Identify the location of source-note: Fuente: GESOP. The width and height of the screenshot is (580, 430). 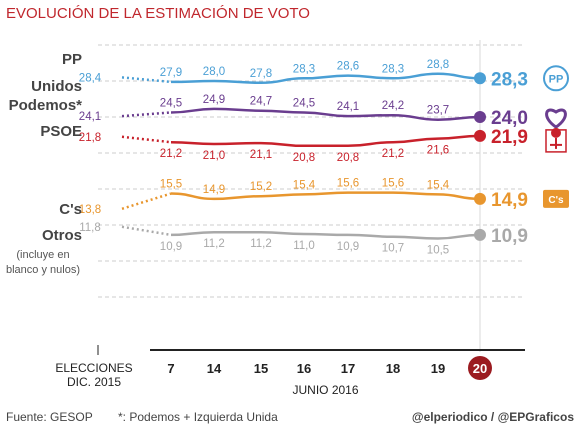
(49, 417).